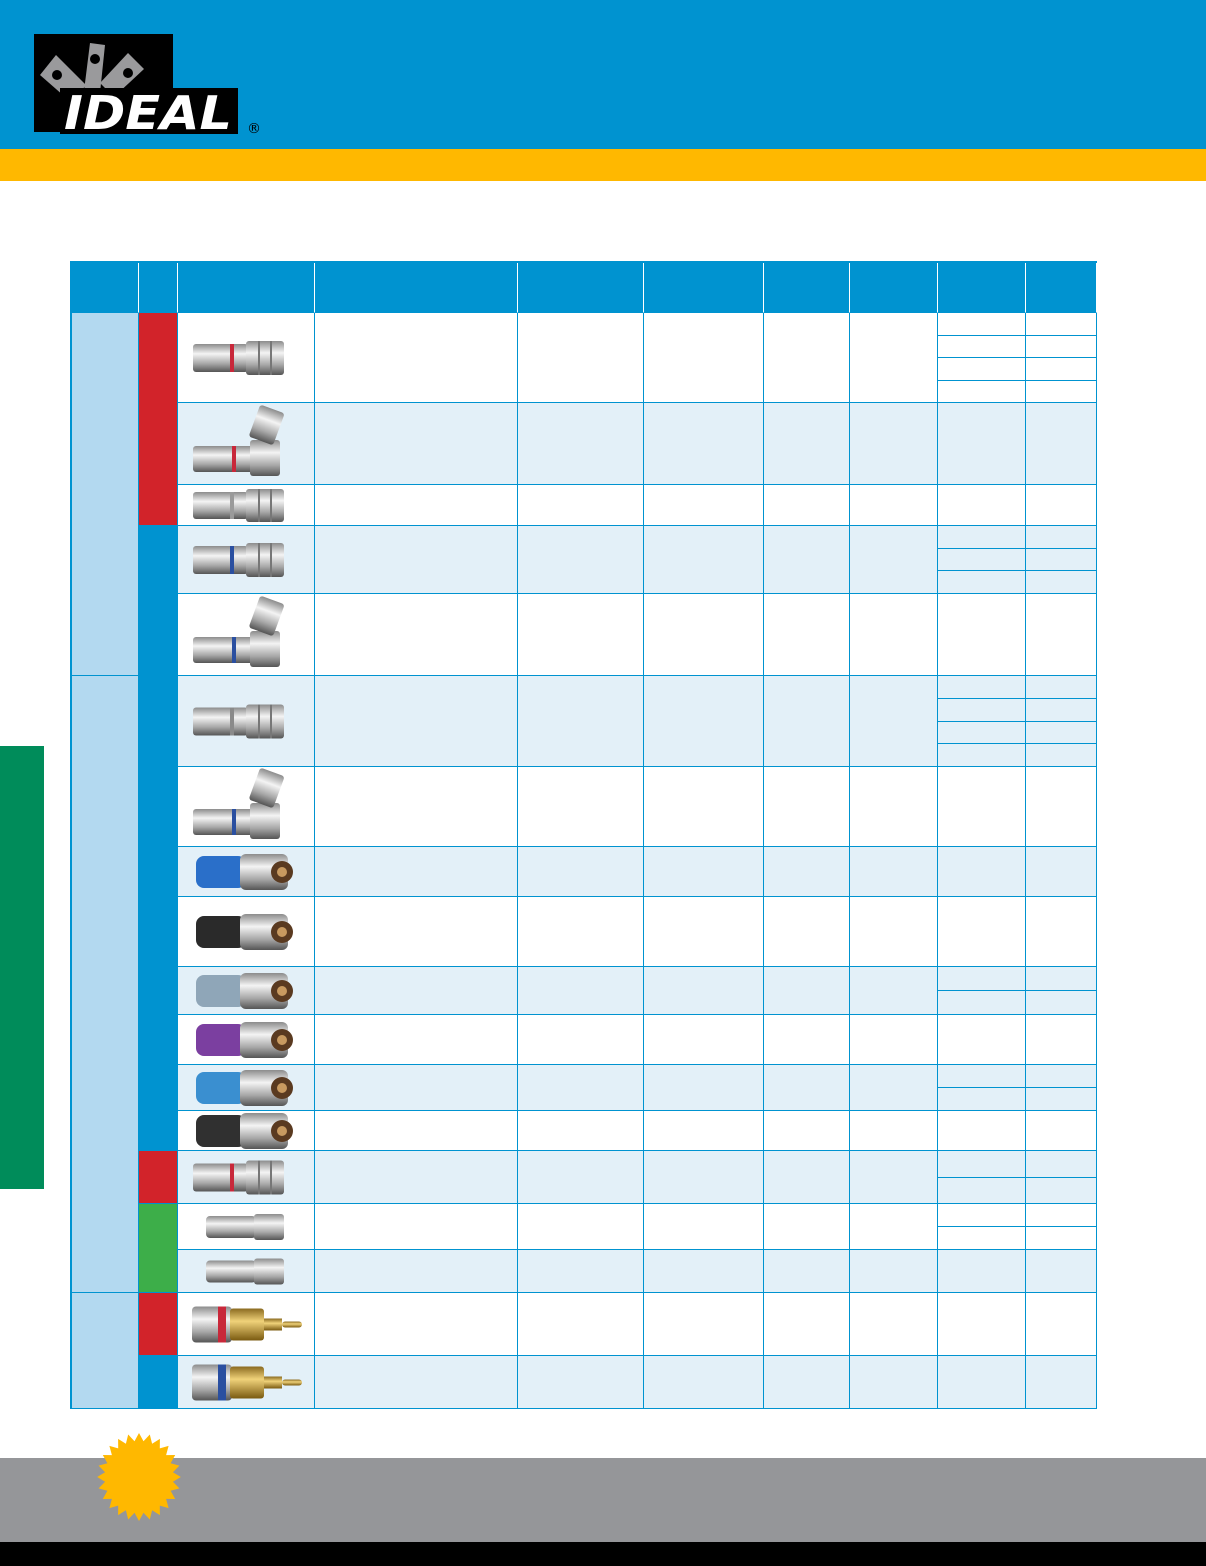 Image resolution: width=1206 pixels, height=1566 pixels. I want to click on f-compression-connector-icon, so click(244, 1131).